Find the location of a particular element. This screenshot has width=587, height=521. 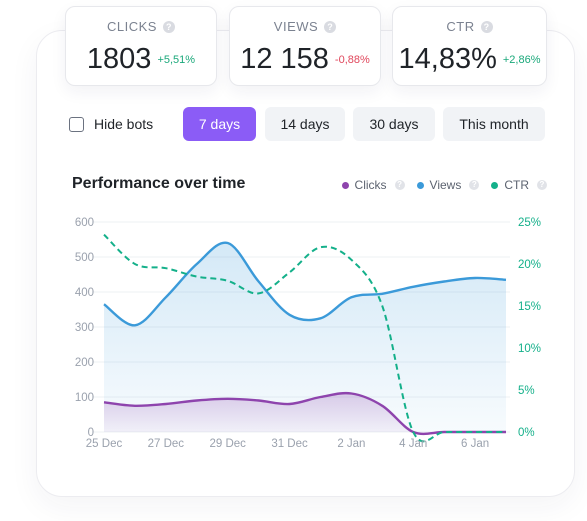

legend-label: Views is located at coordinates (445, 185).